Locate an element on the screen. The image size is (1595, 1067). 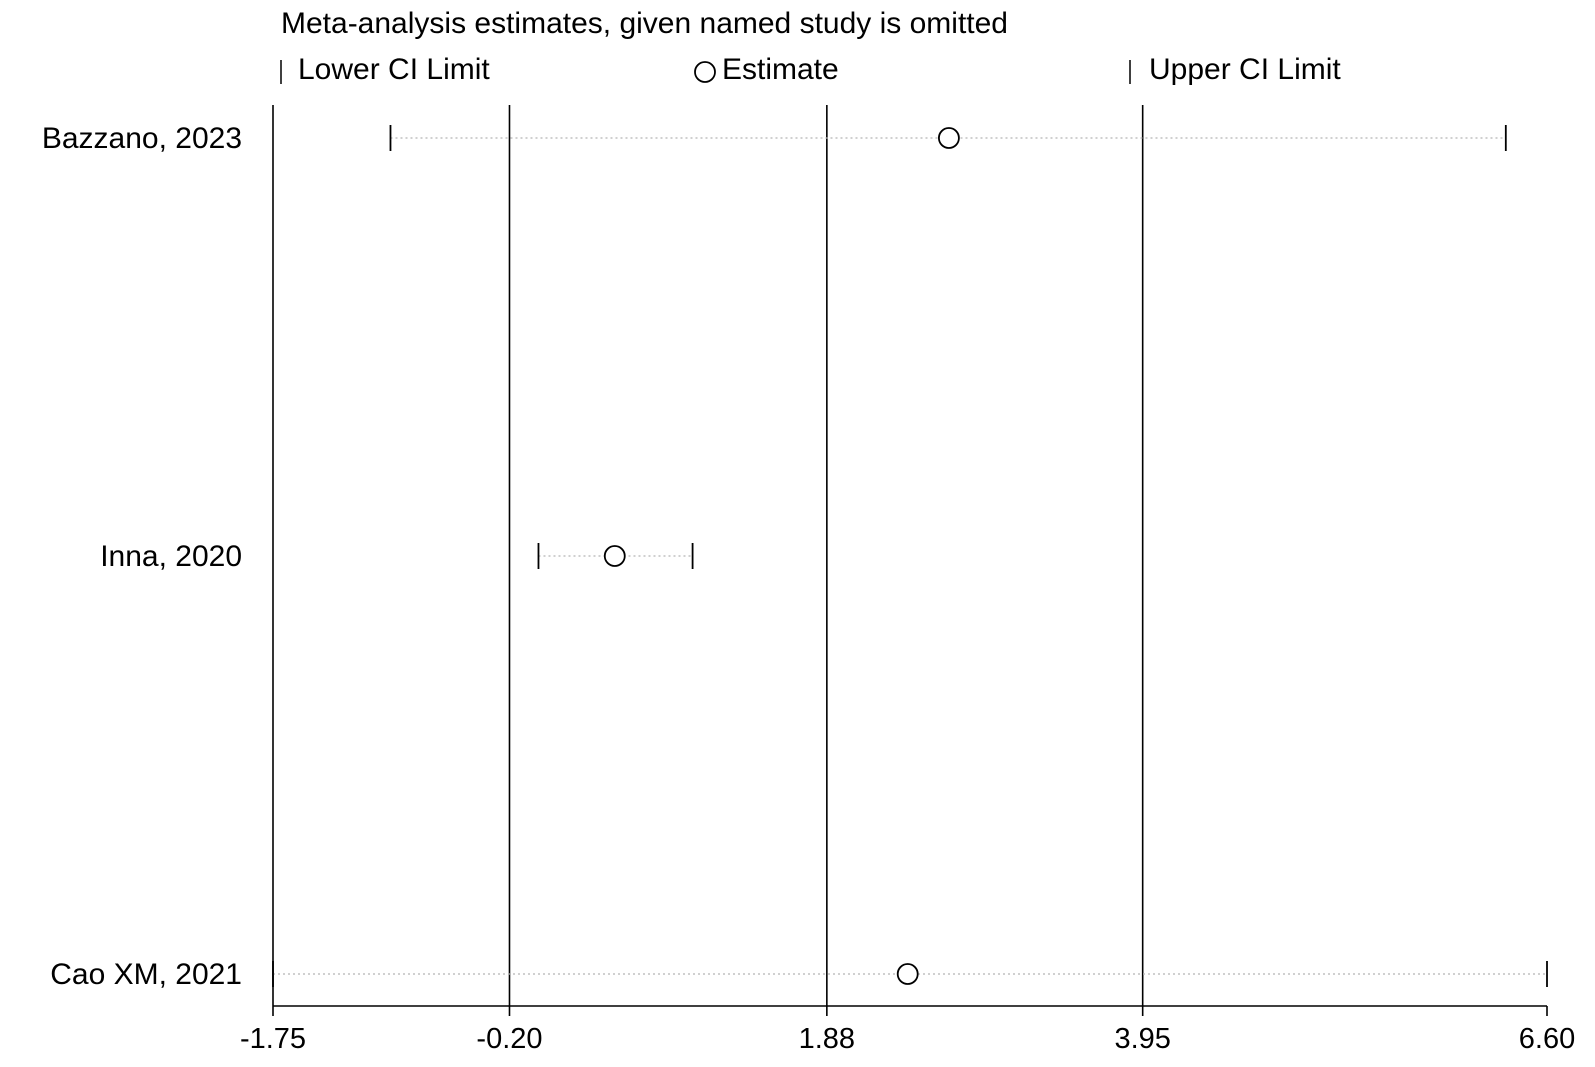
study-row: Bazzano, 2023 is located at coordinates (774, 138).